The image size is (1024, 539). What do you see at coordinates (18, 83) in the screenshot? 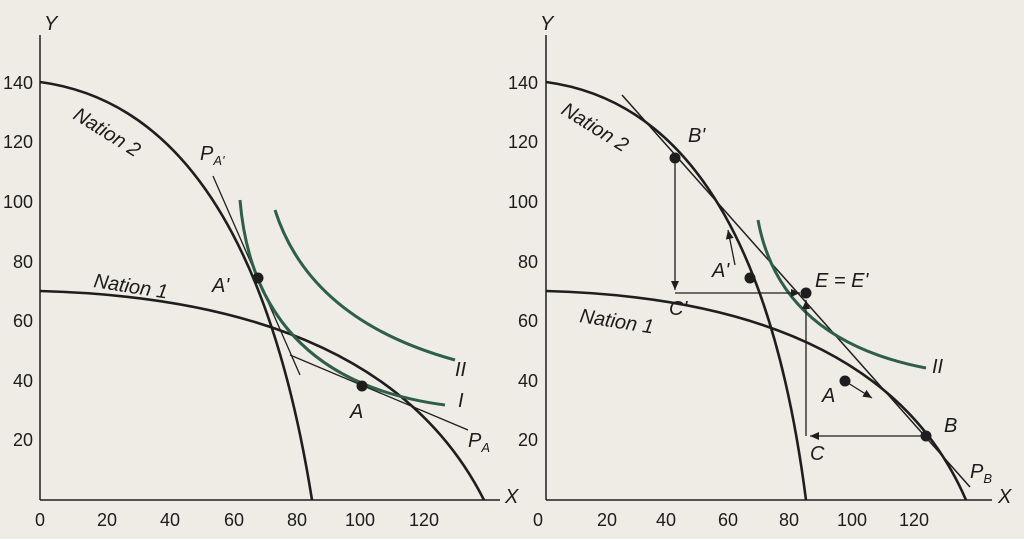
I see `left-y-tick-140: 140` at bounding box center [18, 83].